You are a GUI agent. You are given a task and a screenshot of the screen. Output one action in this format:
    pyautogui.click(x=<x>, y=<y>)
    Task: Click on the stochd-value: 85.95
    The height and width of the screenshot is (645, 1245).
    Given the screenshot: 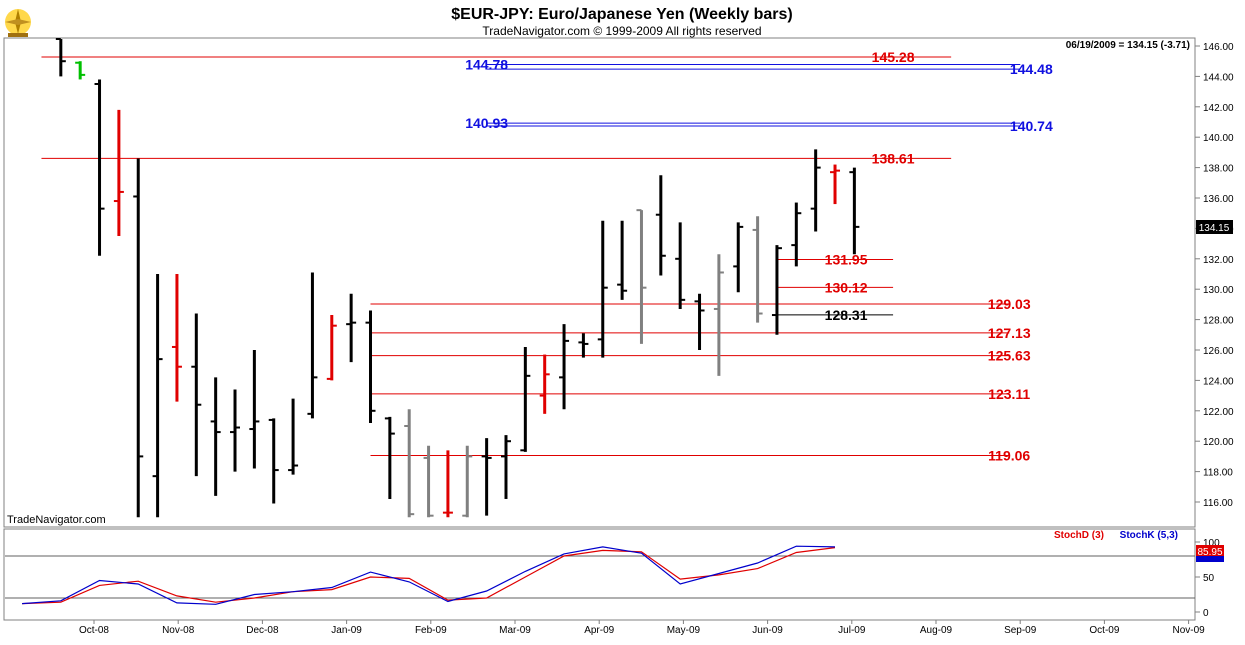 What is the action you would take?
    pyautogui.click(x=1209, y=552)
    